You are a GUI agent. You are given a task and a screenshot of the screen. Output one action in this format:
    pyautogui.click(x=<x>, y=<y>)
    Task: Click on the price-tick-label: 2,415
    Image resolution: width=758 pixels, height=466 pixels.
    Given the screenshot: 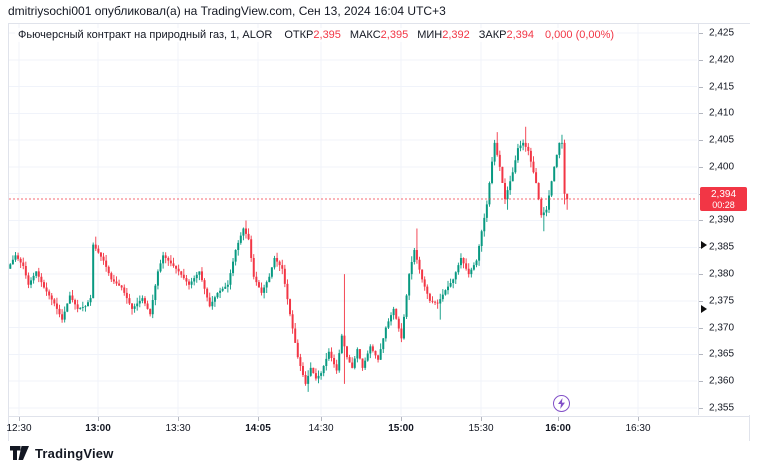 What is the action you would take?
    pyautogui.click(x=722, y=87)
    